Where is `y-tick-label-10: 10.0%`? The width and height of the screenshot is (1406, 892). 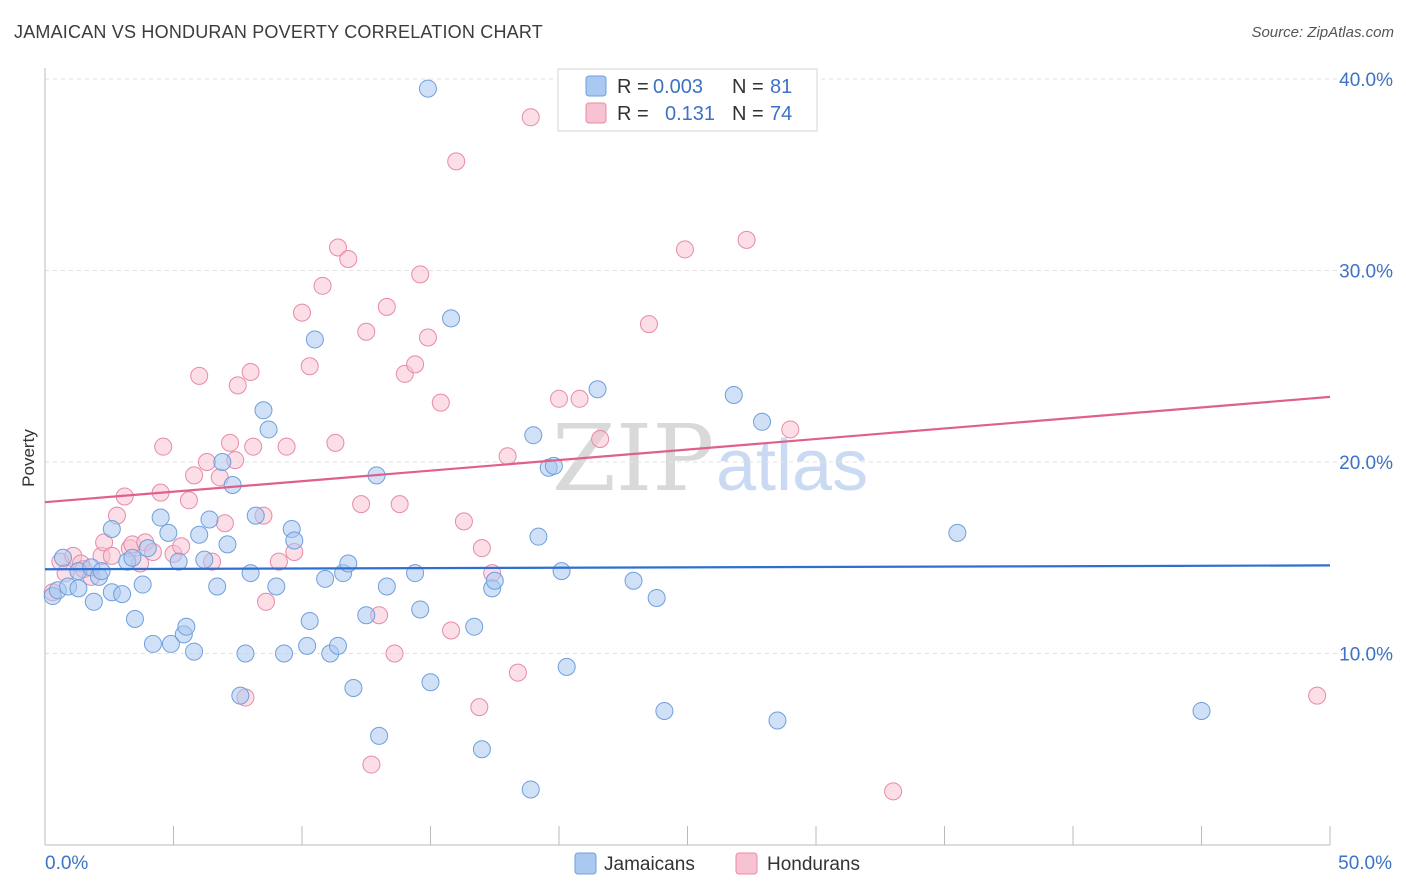 y-tick-label-10: 10.0% is located at coordinates (1366, 655).